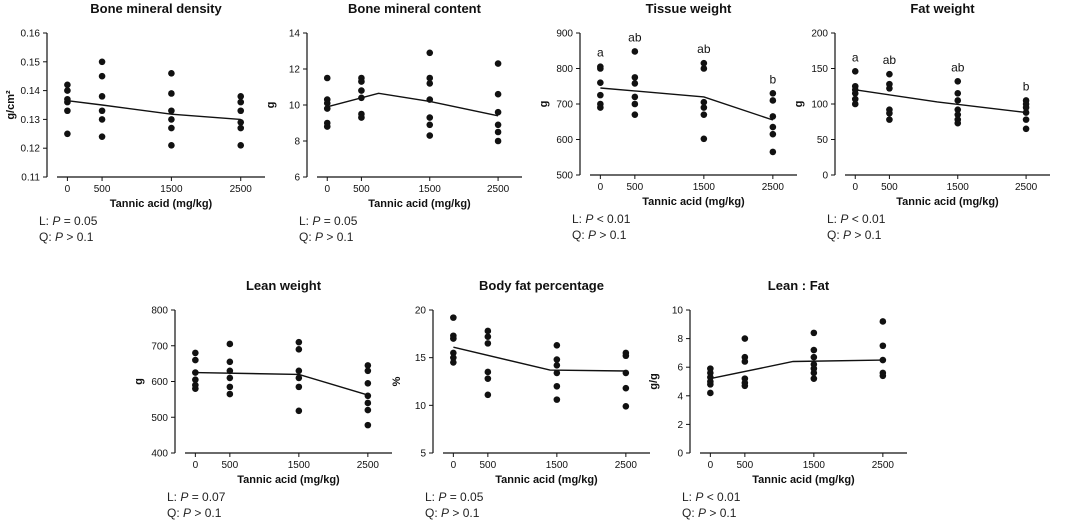 The image size is (1065, 523). What do you see at coordinates (654, 381) in the screenshot?
I see `y-axis-label: g/g` at bounding box center [654, 381].